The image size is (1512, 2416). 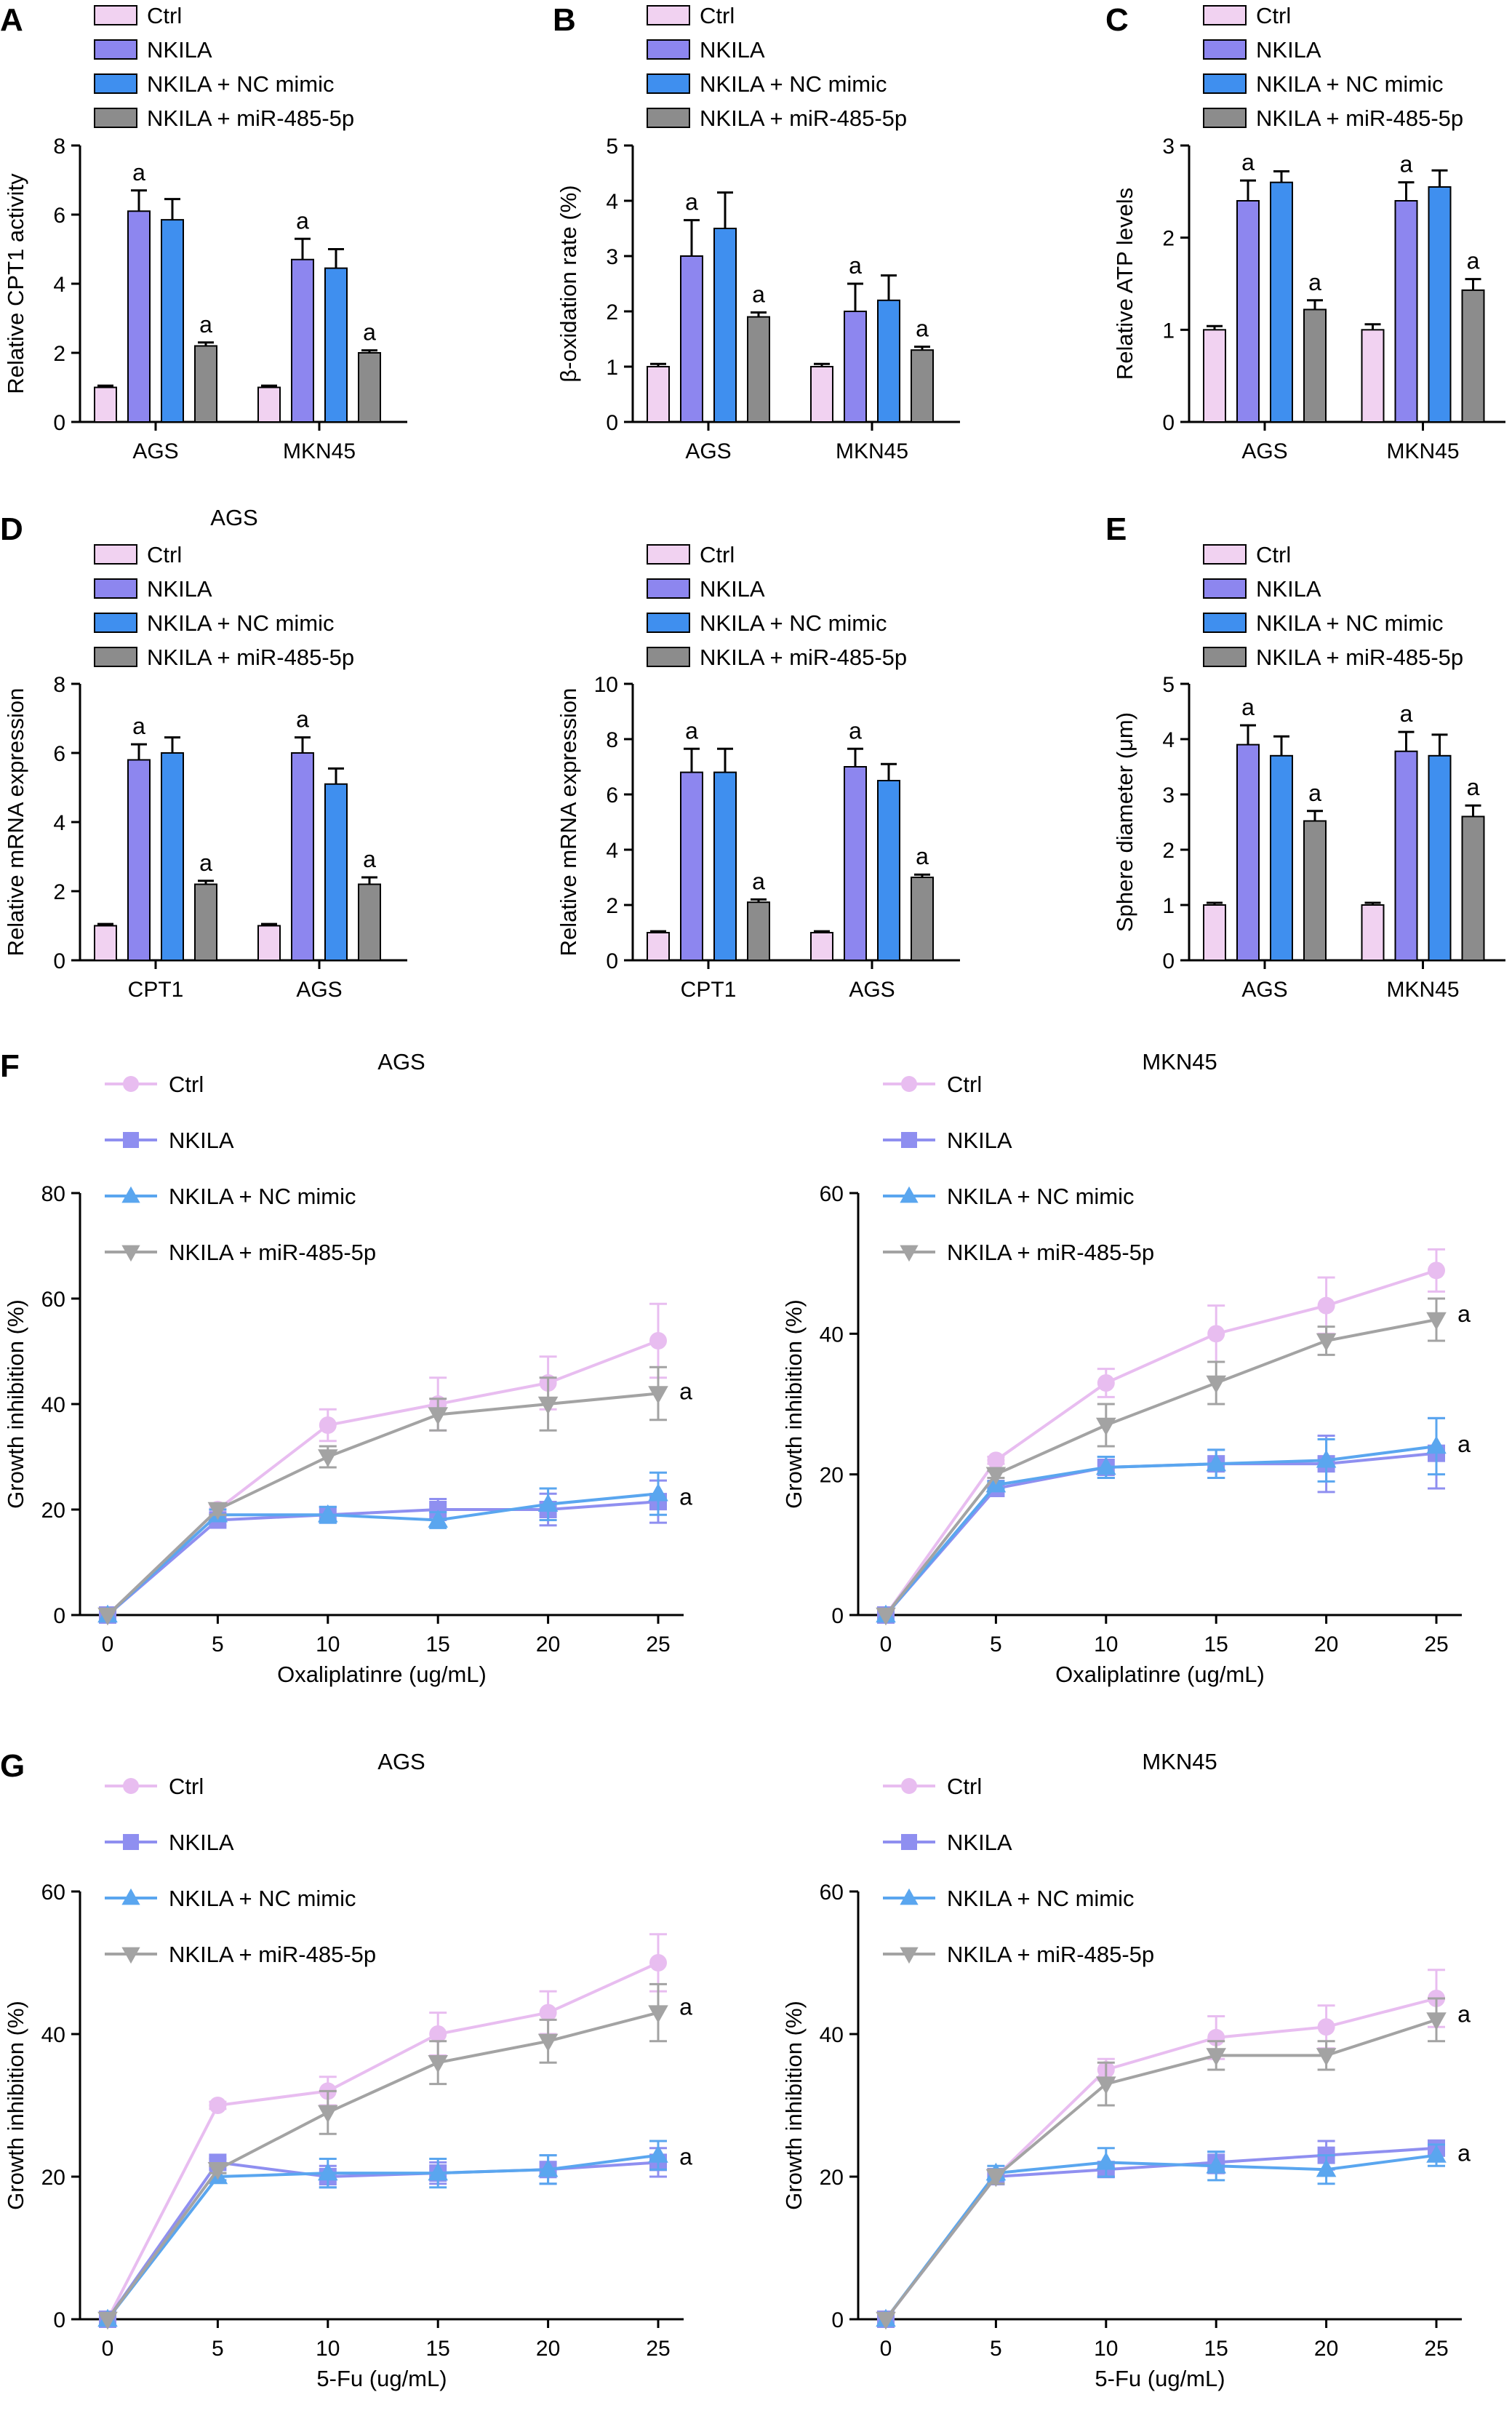 What do you see at coordinates (606, 685) in the screenshot?
I see `y-tick-label: 10` at bounding box center [606, 685].